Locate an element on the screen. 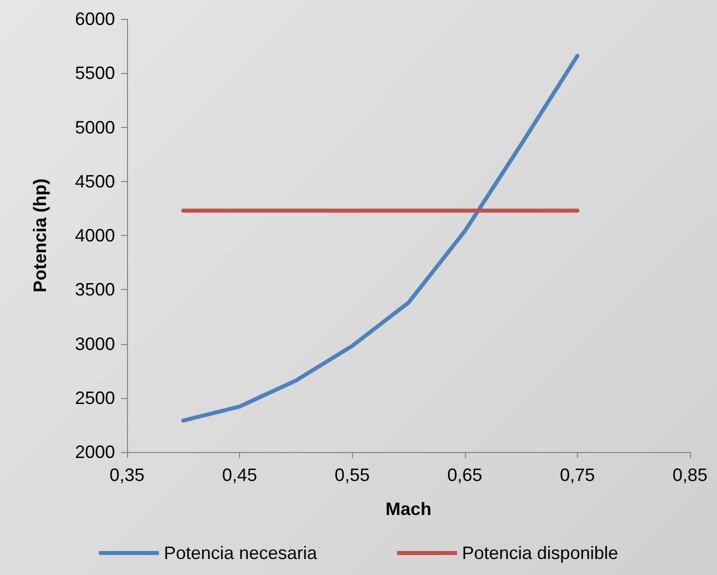  y-tick-label: 4000 is located at coordinates (94, 236).